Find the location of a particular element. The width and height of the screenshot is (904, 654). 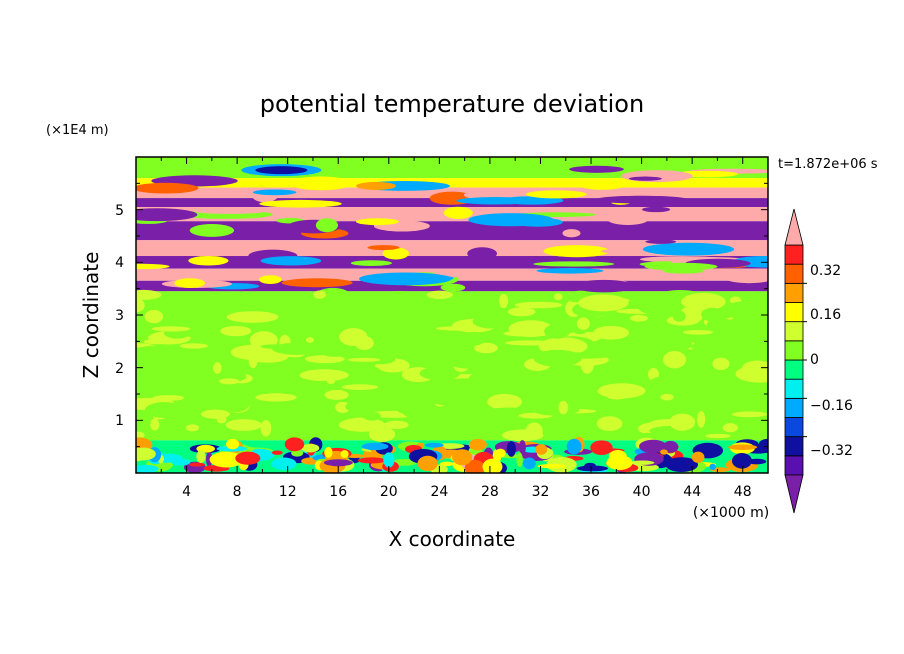

colorbar-max-arrow is located at coordinates (794, 227).